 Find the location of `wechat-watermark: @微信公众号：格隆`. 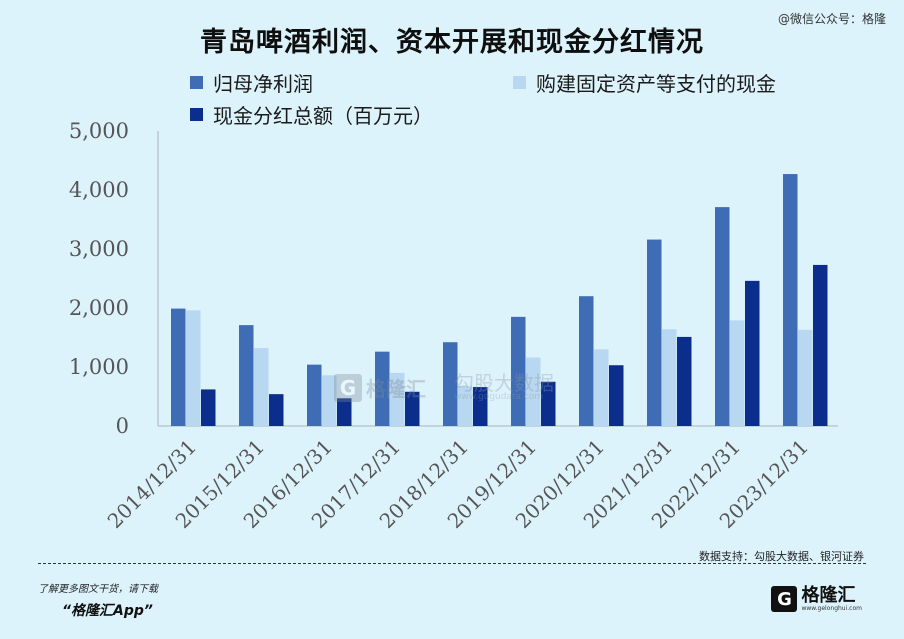

wechat-watermark: @微信公众号：格隆 is located at coordinates (831, 19).